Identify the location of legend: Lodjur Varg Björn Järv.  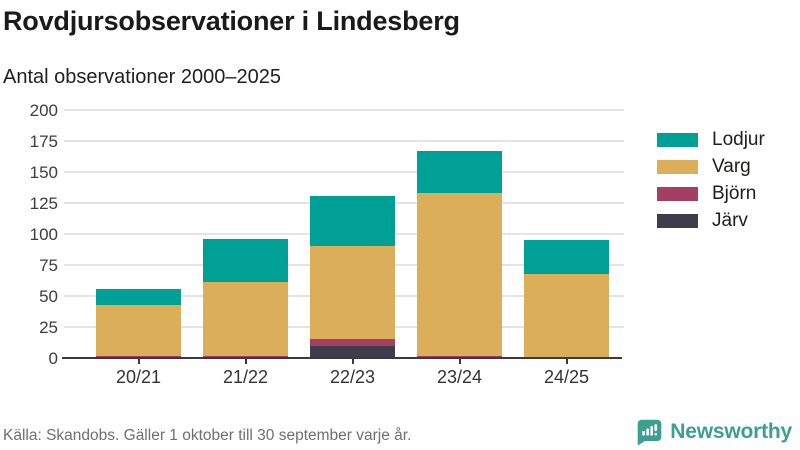
(711, 180).